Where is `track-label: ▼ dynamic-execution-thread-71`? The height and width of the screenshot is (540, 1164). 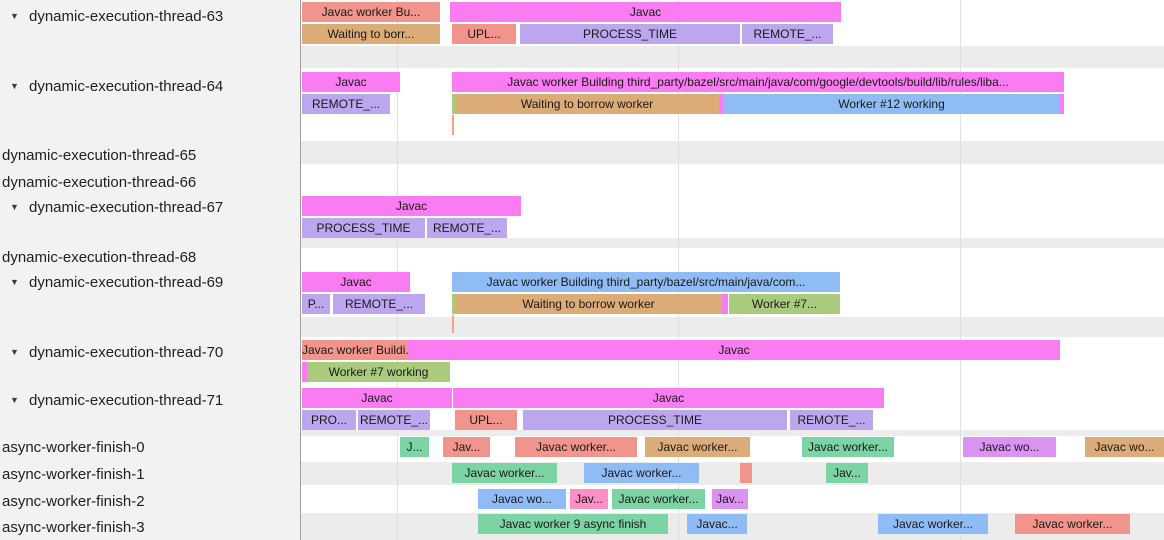
track-label: ▼ dynamic-execution-thread-71 is located at coordinates (116, 400).